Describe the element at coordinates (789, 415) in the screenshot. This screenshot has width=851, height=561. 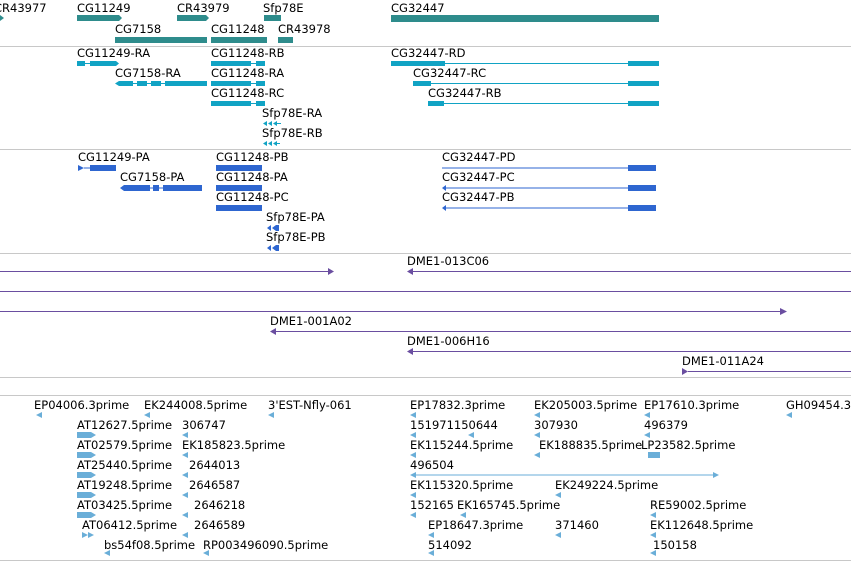
I see `est-gh09454-glyph` at that location.